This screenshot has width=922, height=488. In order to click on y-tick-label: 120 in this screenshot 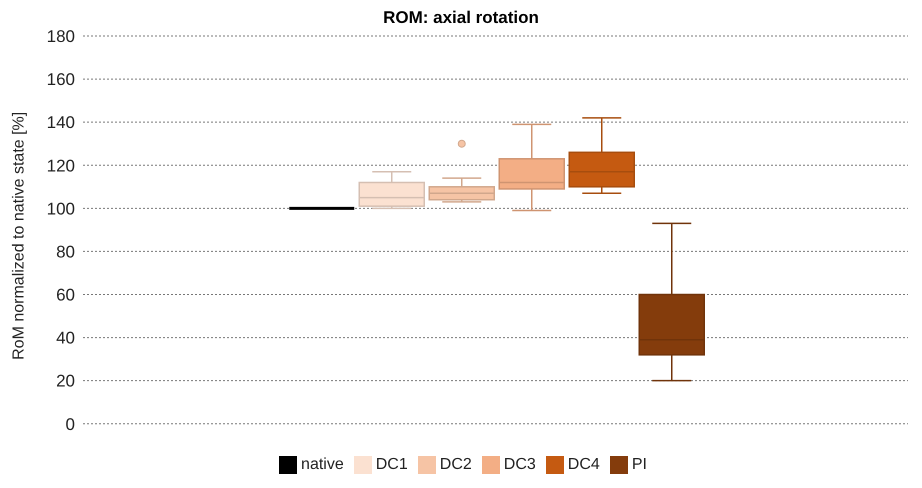, I will do `click(60, 166)`.